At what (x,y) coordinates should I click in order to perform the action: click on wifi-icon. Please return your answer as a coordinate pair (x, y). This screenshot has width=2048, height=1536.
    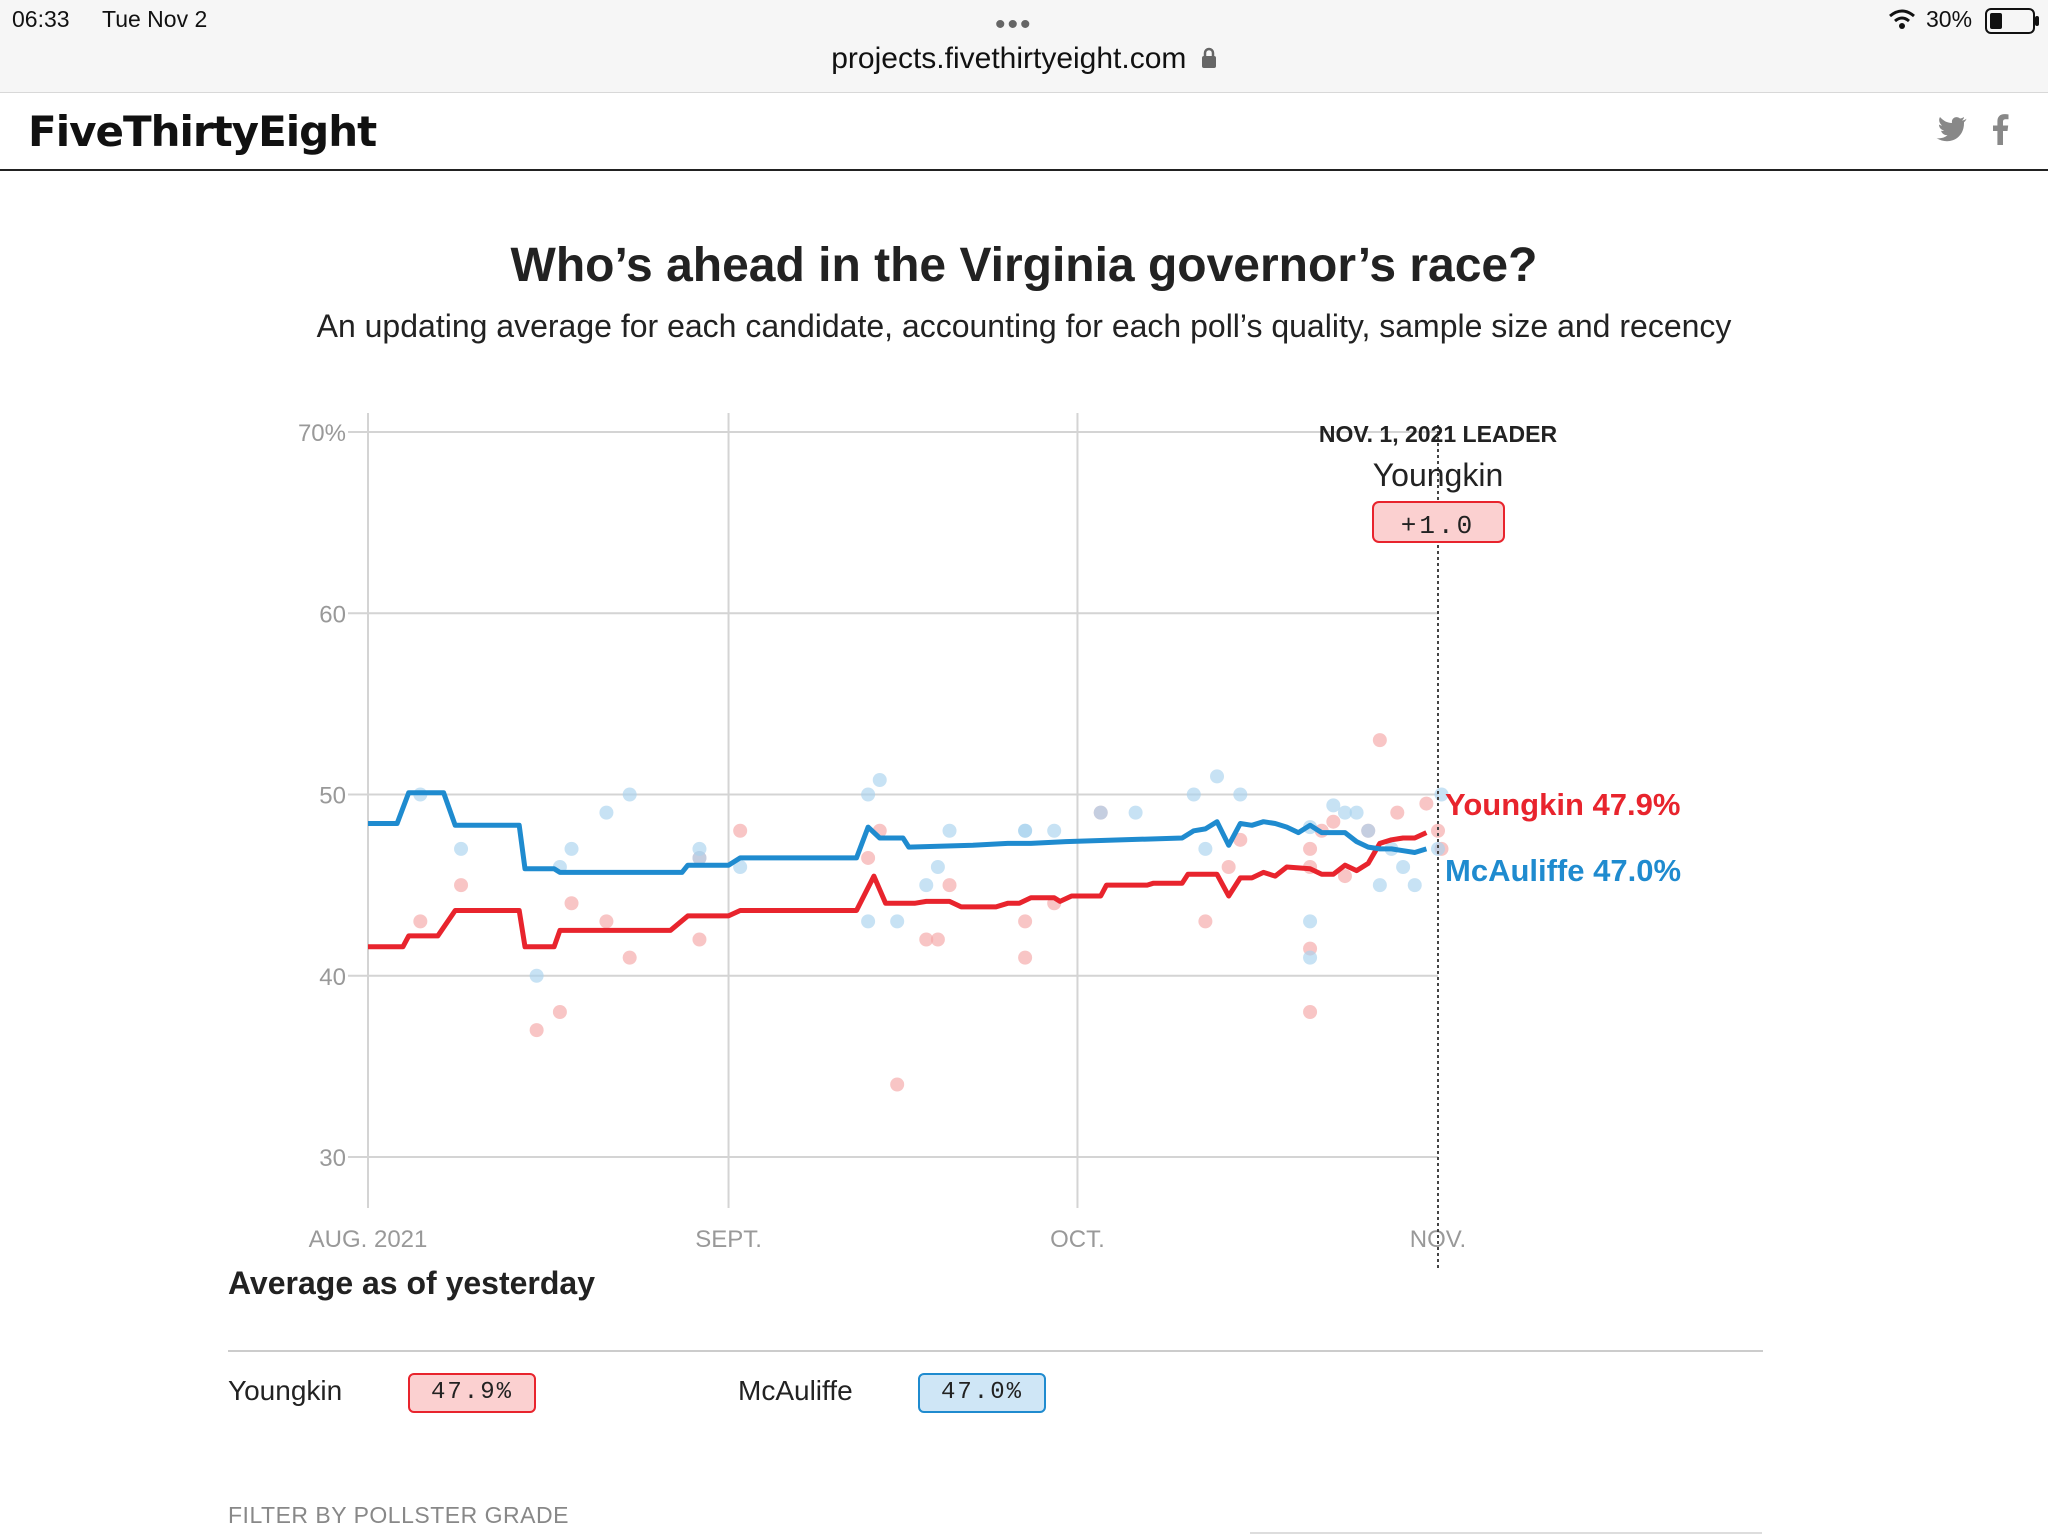
    Looking at the image, I should click on (1902, 21).